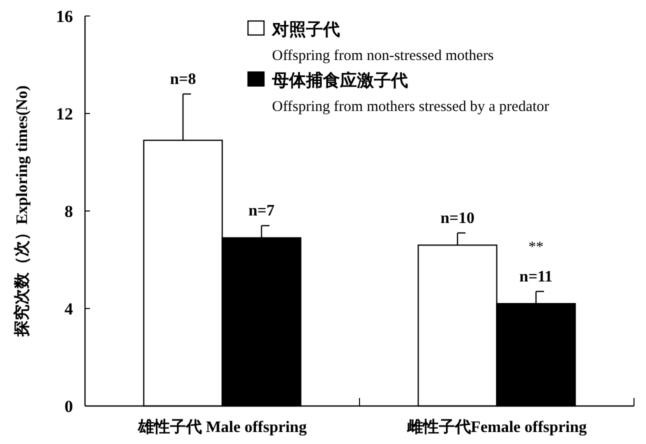 The width and height of the screenshot is (646, 444). I want to click on y-tick-label: 4, so click(69, 309).